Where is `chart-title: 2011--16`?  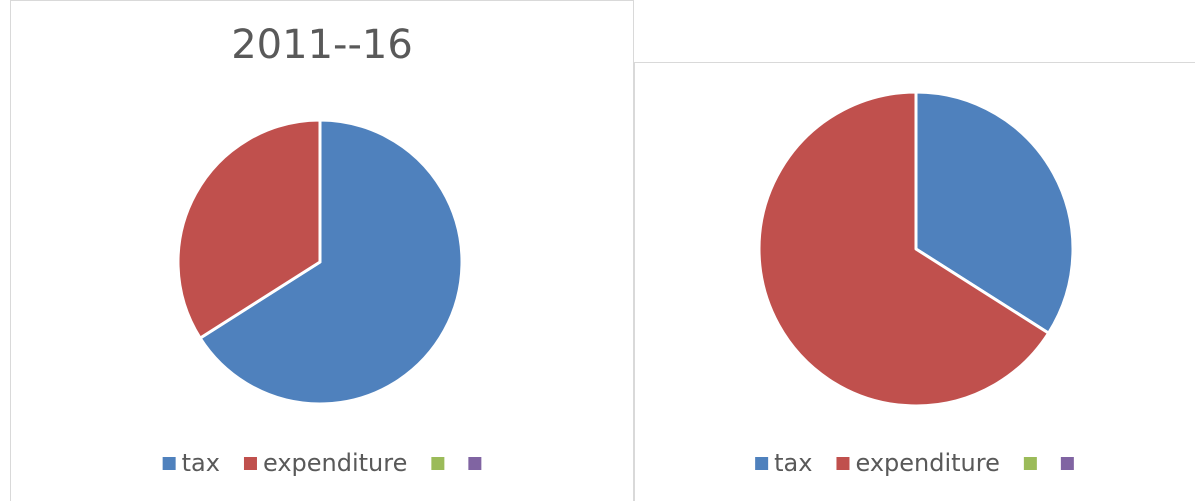 chart-title: 2011--16 is located at coordinates (322, 45).